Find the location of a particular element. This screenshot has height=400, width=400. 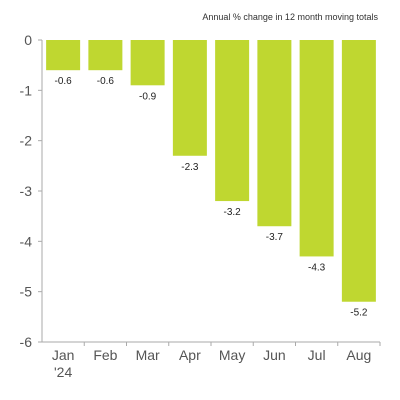

bar-may is located at coordinates (232, 121).